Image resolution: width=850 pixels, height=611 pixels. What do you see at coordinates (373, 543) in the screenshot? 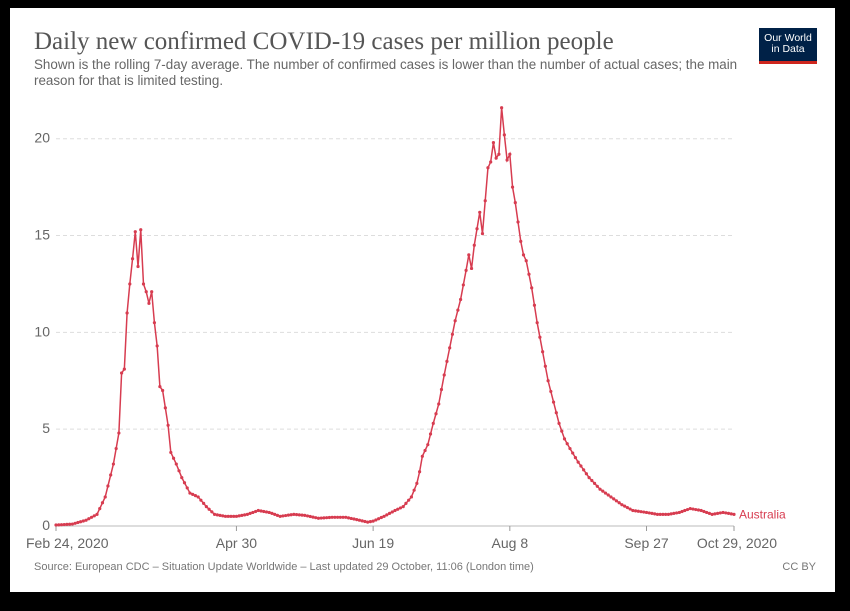
I see `x-tick-label: Jun 19` at bounding box center [373, 543].